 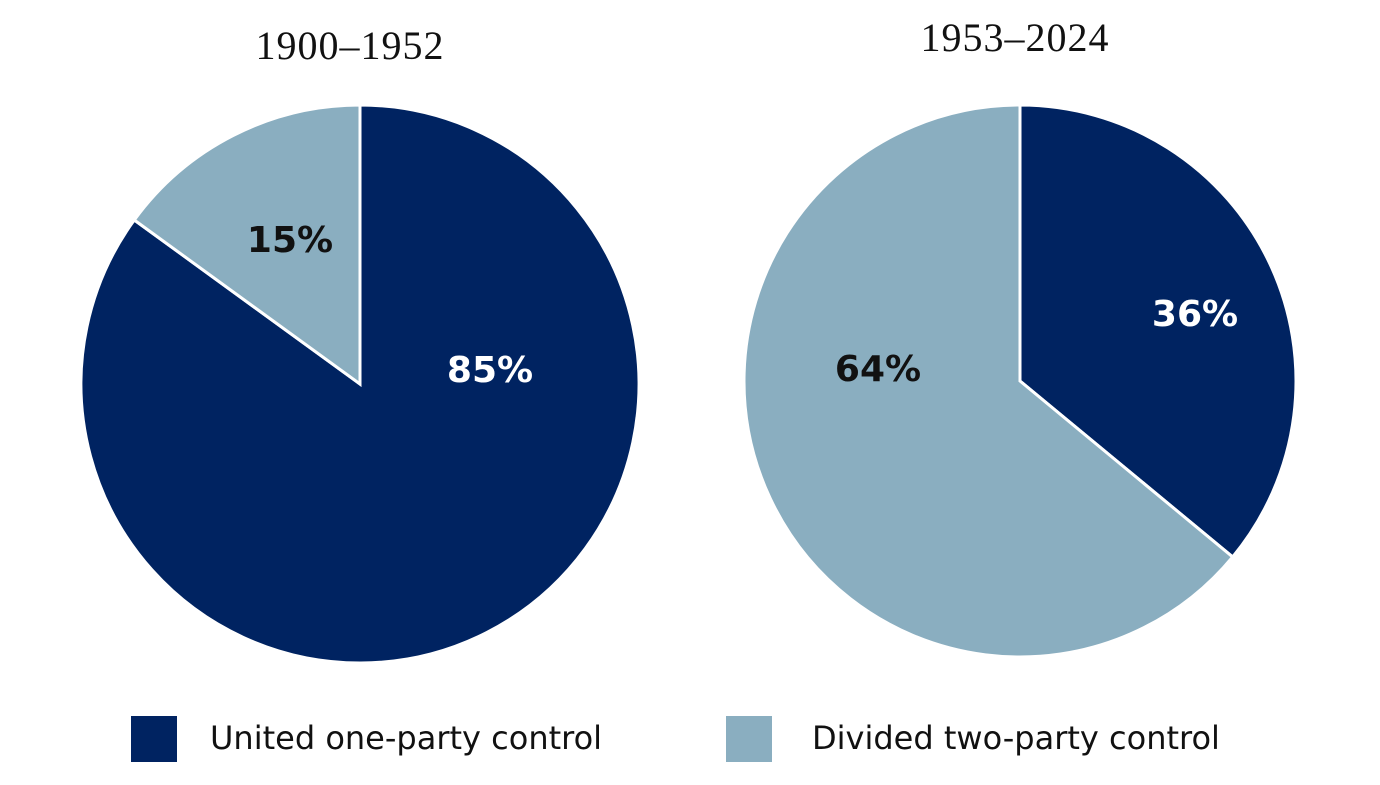 I want to click on chart-title: 1900–1952, so click(x=350, y=45).